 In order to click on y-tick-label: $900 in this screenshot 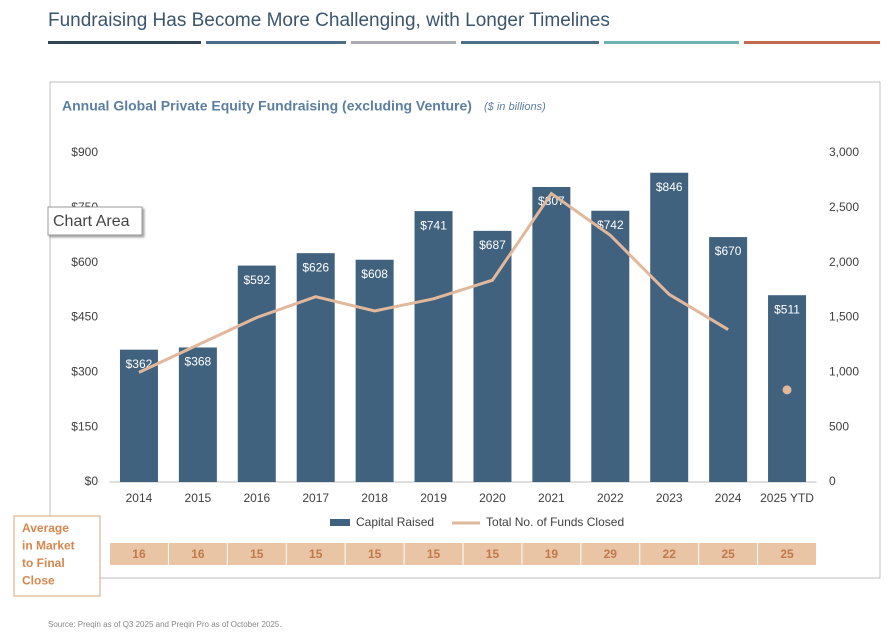, I will do `click(84, 152)`.